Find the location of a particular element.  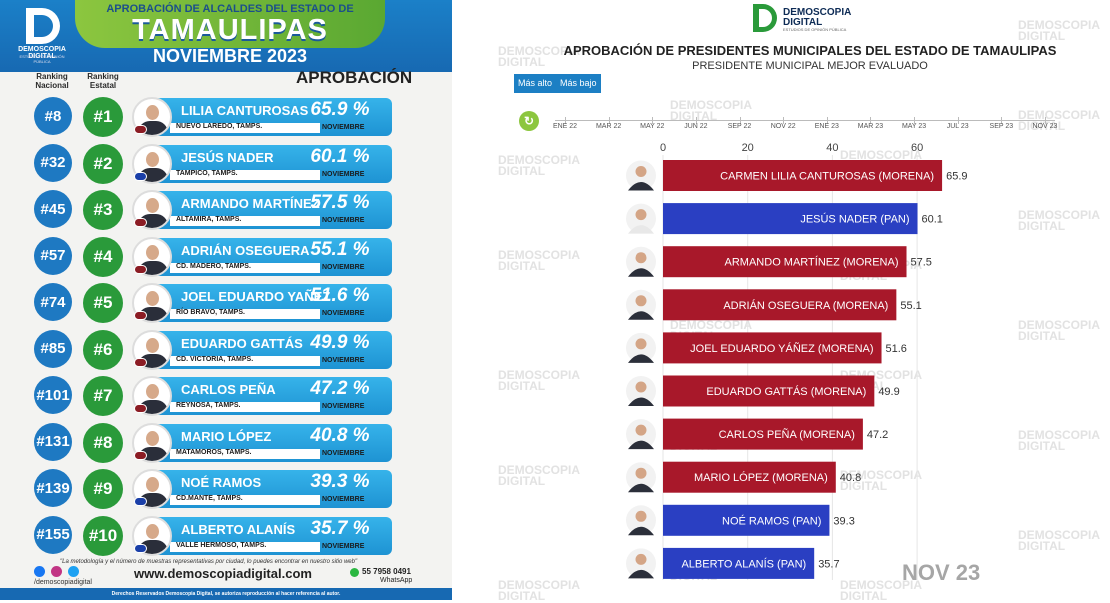

social-icons is located at coordinates (56, 571).